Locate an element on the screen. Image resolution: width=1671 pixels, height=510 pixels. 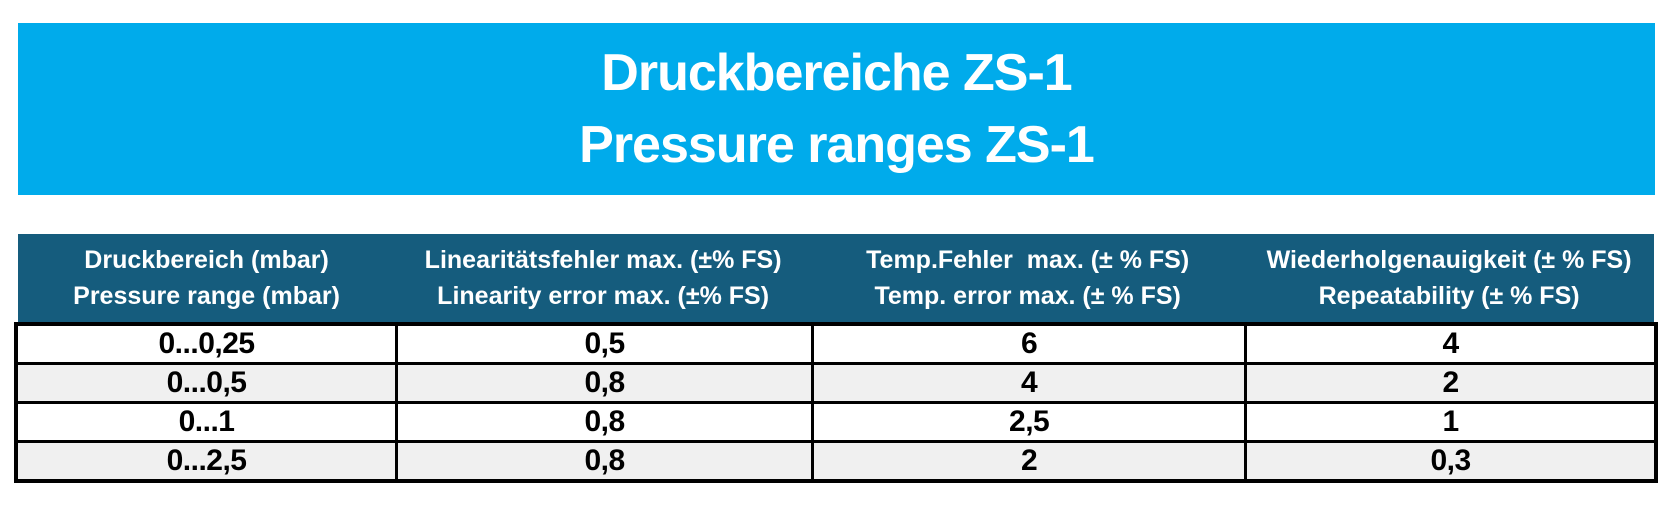
cell-repeatability: 4 is located at coordinates (1449, 344).